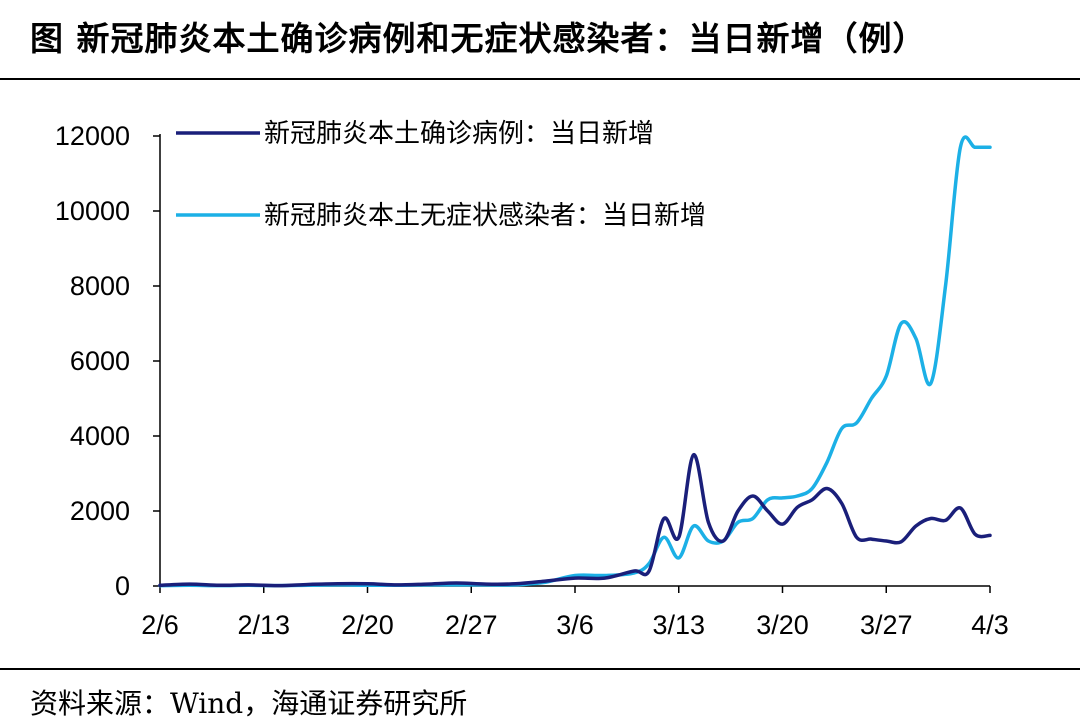 The width and height of the screenshot is (1080, 728). Describe the element at coordinates (459, 134) in the screenshot. I see `legend-label: 新冠肺炎本土确诊病例：当日新增` at that location.